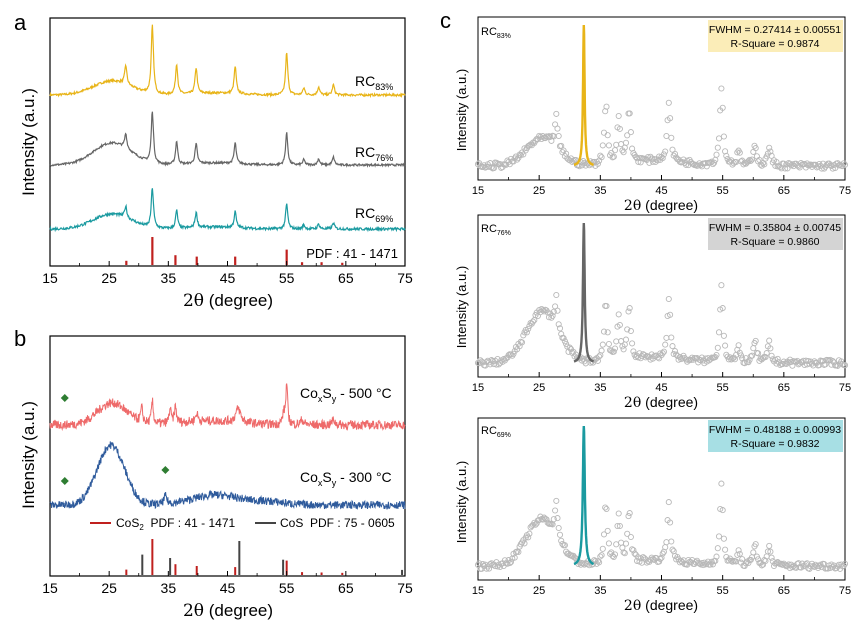 The image size is (855, 633). I want to click on b-xtick-label: 45, so click(228, 588).